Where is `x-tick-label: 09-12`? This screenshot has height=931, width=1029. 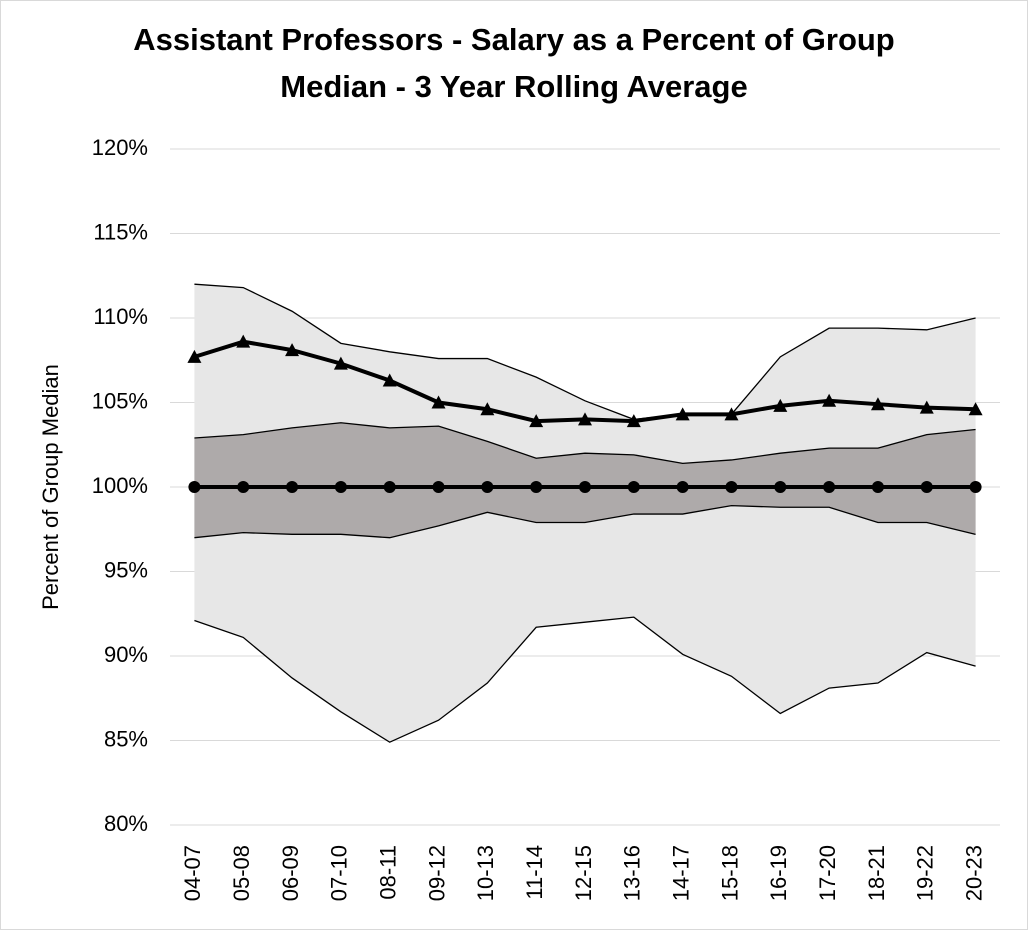 x-tick-label: 09-12 is located at coordinates (436, 873).